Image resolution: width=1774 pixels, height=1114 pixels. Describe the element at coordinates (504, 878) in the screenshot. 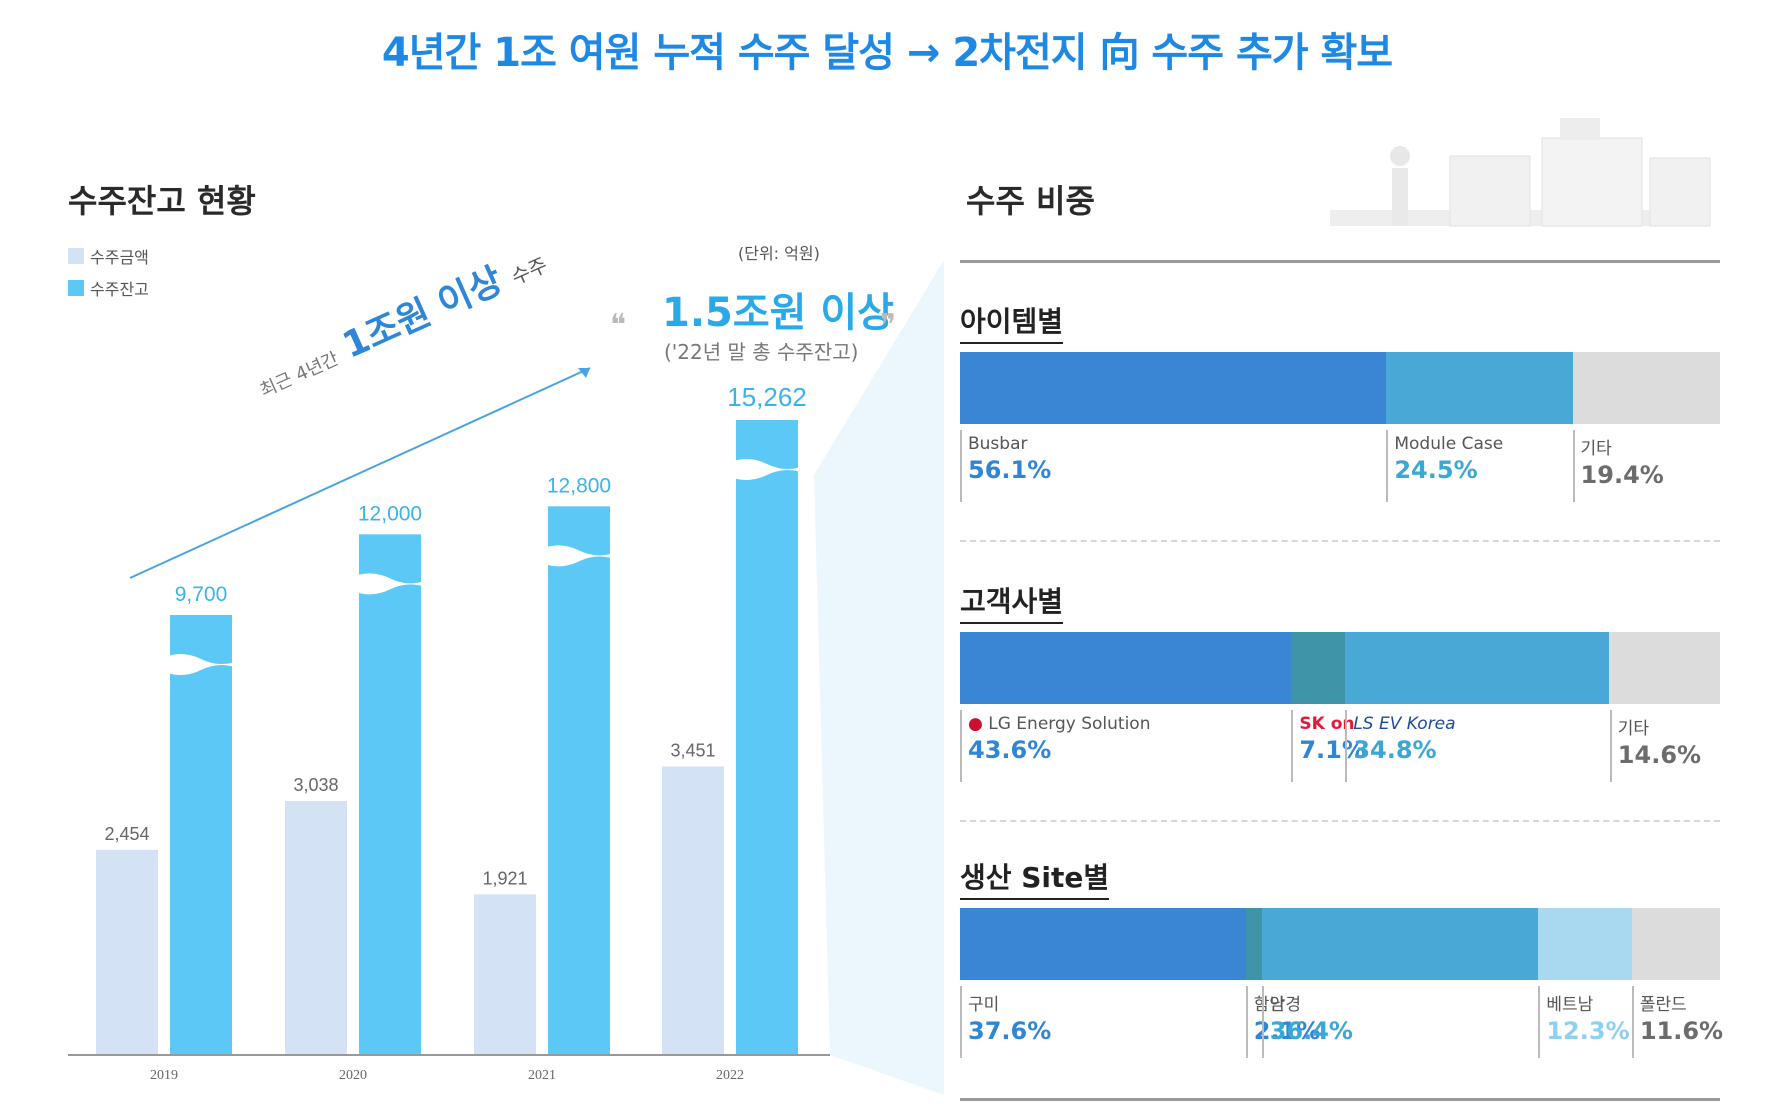

I see `label-order-amount-2021: 1,921` at that location.